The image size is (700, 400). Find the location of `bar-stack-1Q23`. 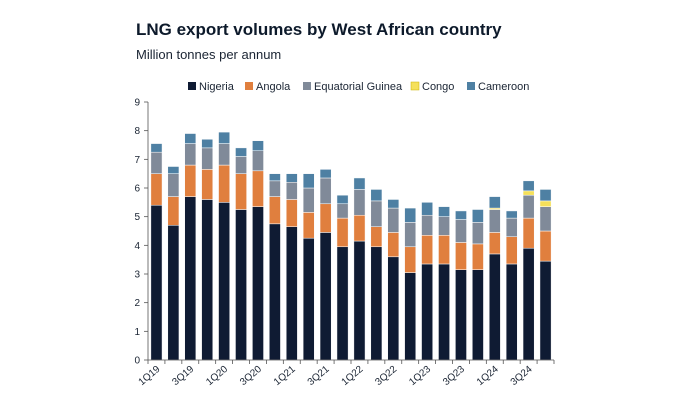

bar-stack-1Q23 is located at coordinates (427, 281).